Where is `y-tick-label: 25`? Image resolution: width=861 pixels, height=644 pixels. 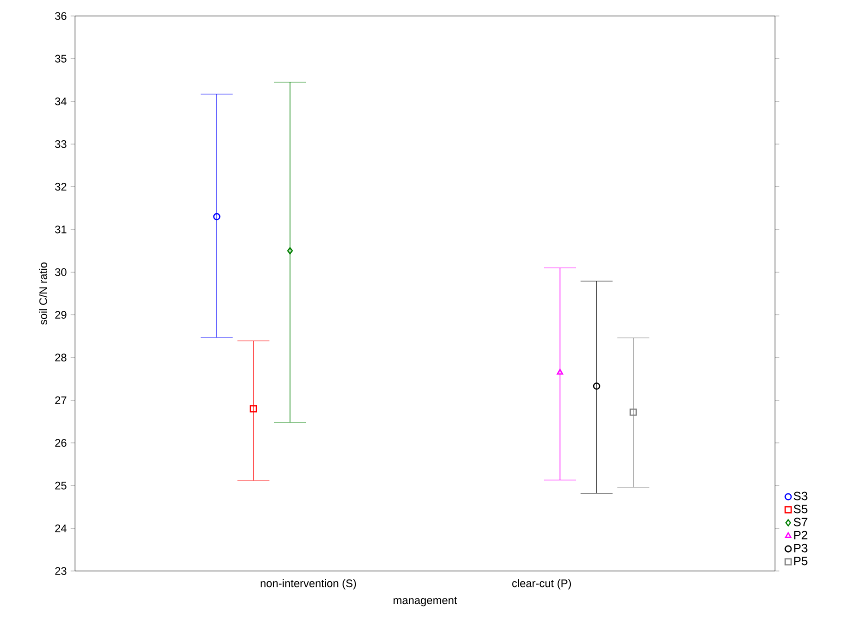 y-tick-label: 25 is located at coordinates (60, 486).